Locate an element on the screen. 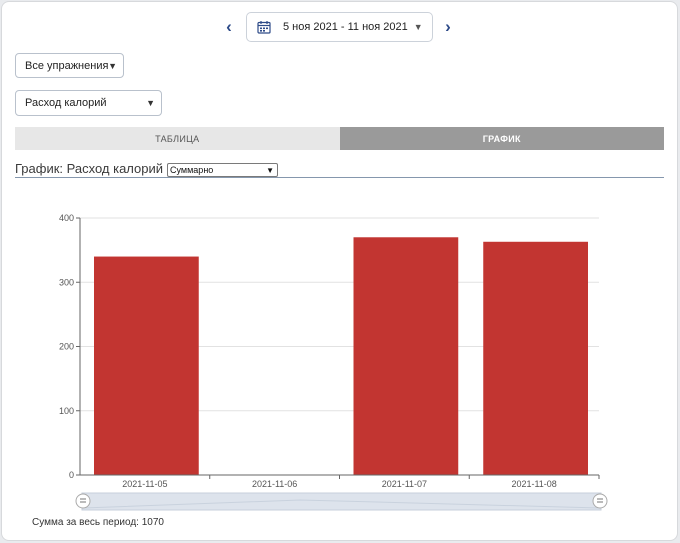  chart-title: График: Расход калорий is located at coordinates (89, 168).